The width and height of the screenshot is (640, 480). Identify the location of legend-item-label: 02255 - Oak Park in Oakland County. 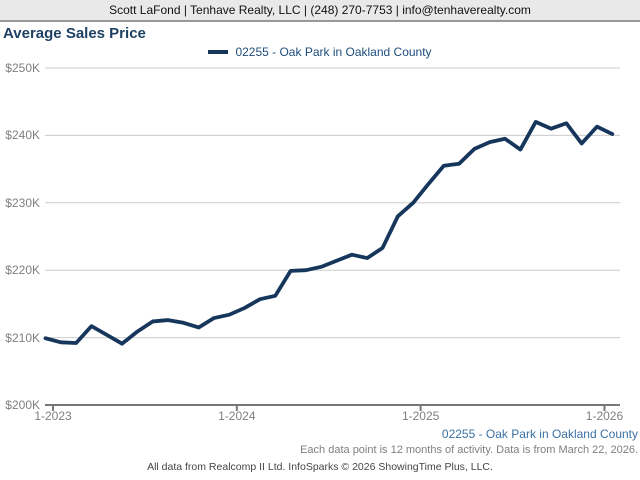
(333, 52).